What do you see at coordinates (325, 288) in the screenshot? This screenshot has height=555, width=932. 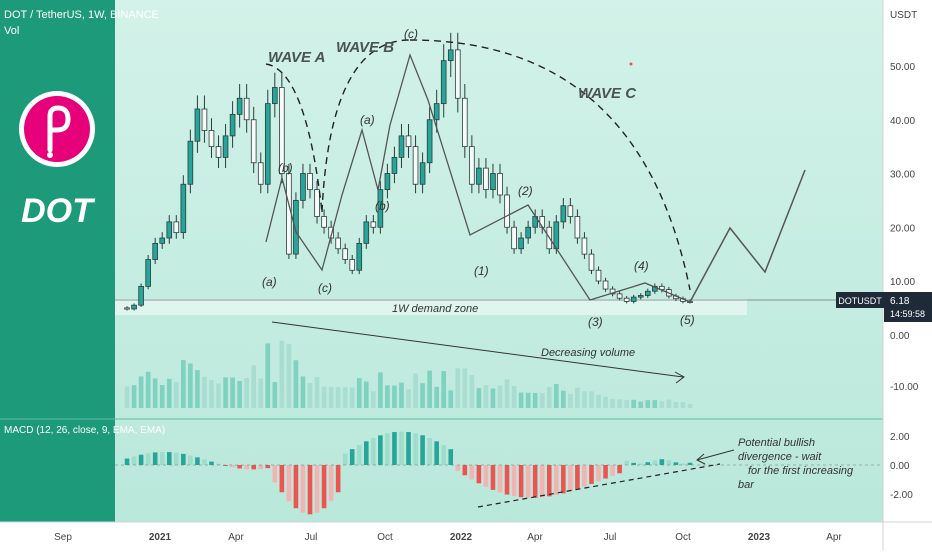 I see `annotation-sub-c1: (c)` at bounding box center [325, 288].